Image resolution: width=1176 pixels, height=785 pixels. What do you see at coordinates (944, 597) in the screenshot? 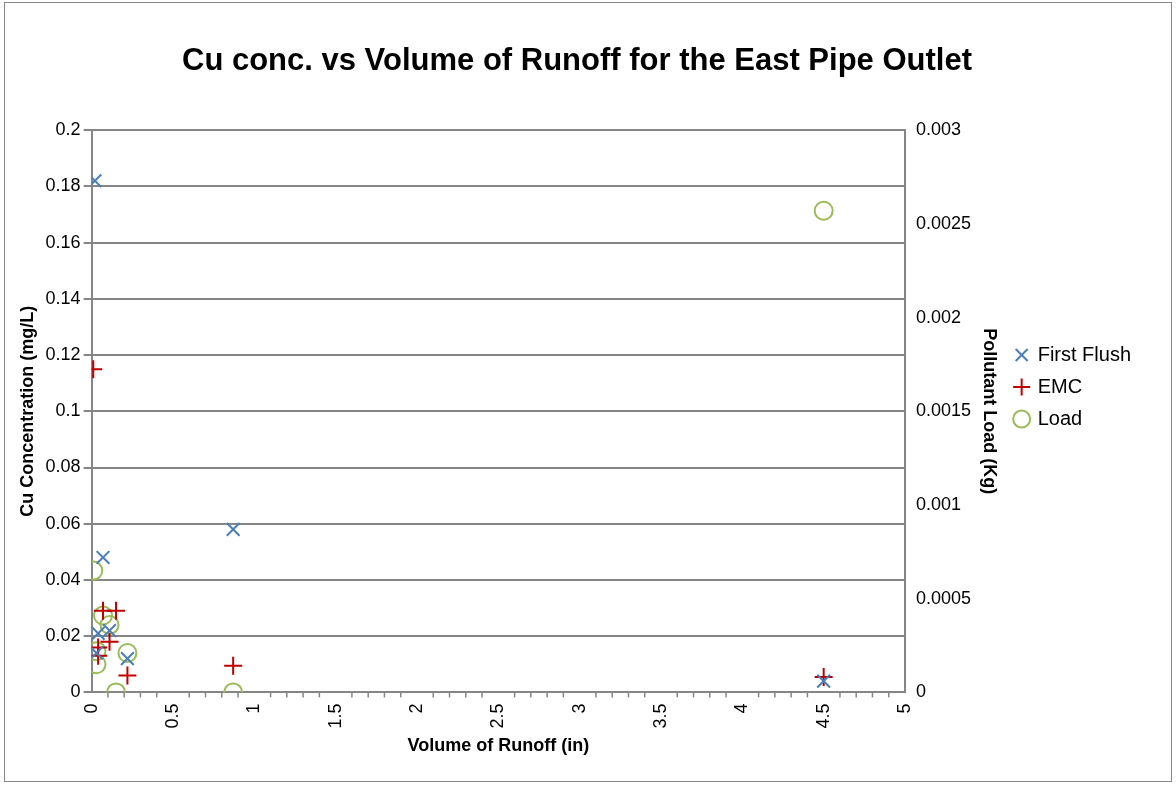
I see `y2-tick-label: 0.0005` at bounding box center [944, 597].